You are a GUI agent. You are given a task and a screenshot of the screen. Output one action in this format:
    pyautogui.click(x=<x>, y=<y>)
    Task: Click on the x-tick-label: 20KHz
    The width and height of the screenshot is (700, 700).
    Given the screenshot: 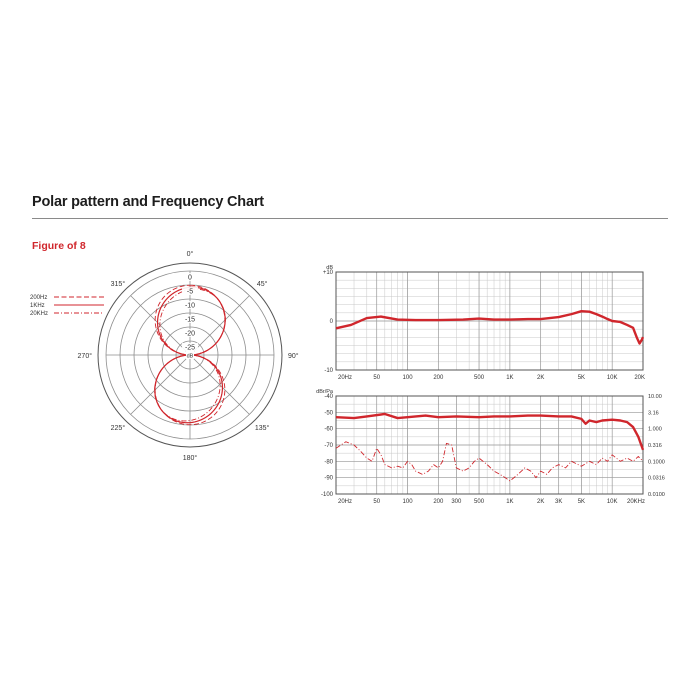 What is the action you would take?
    pyautogui.click(x=636, y=502)
    